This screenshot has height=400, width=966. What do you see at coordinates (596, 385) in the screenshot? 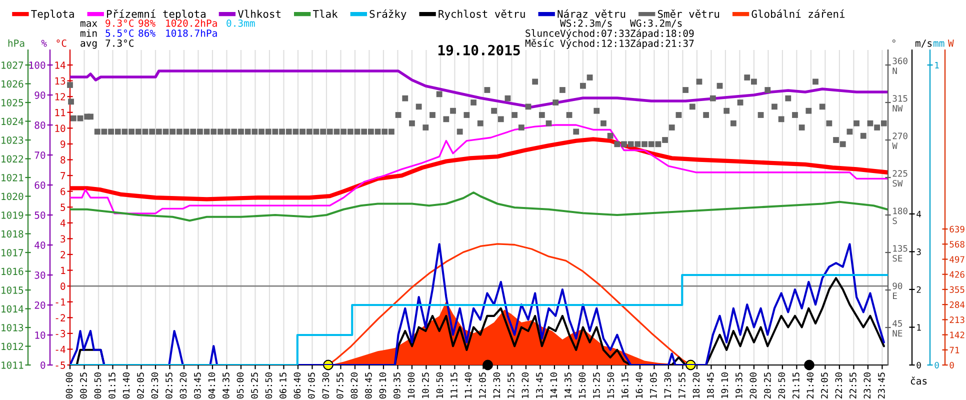
I see `x-tick-label: 15:25` at bounding box center [596, 385].